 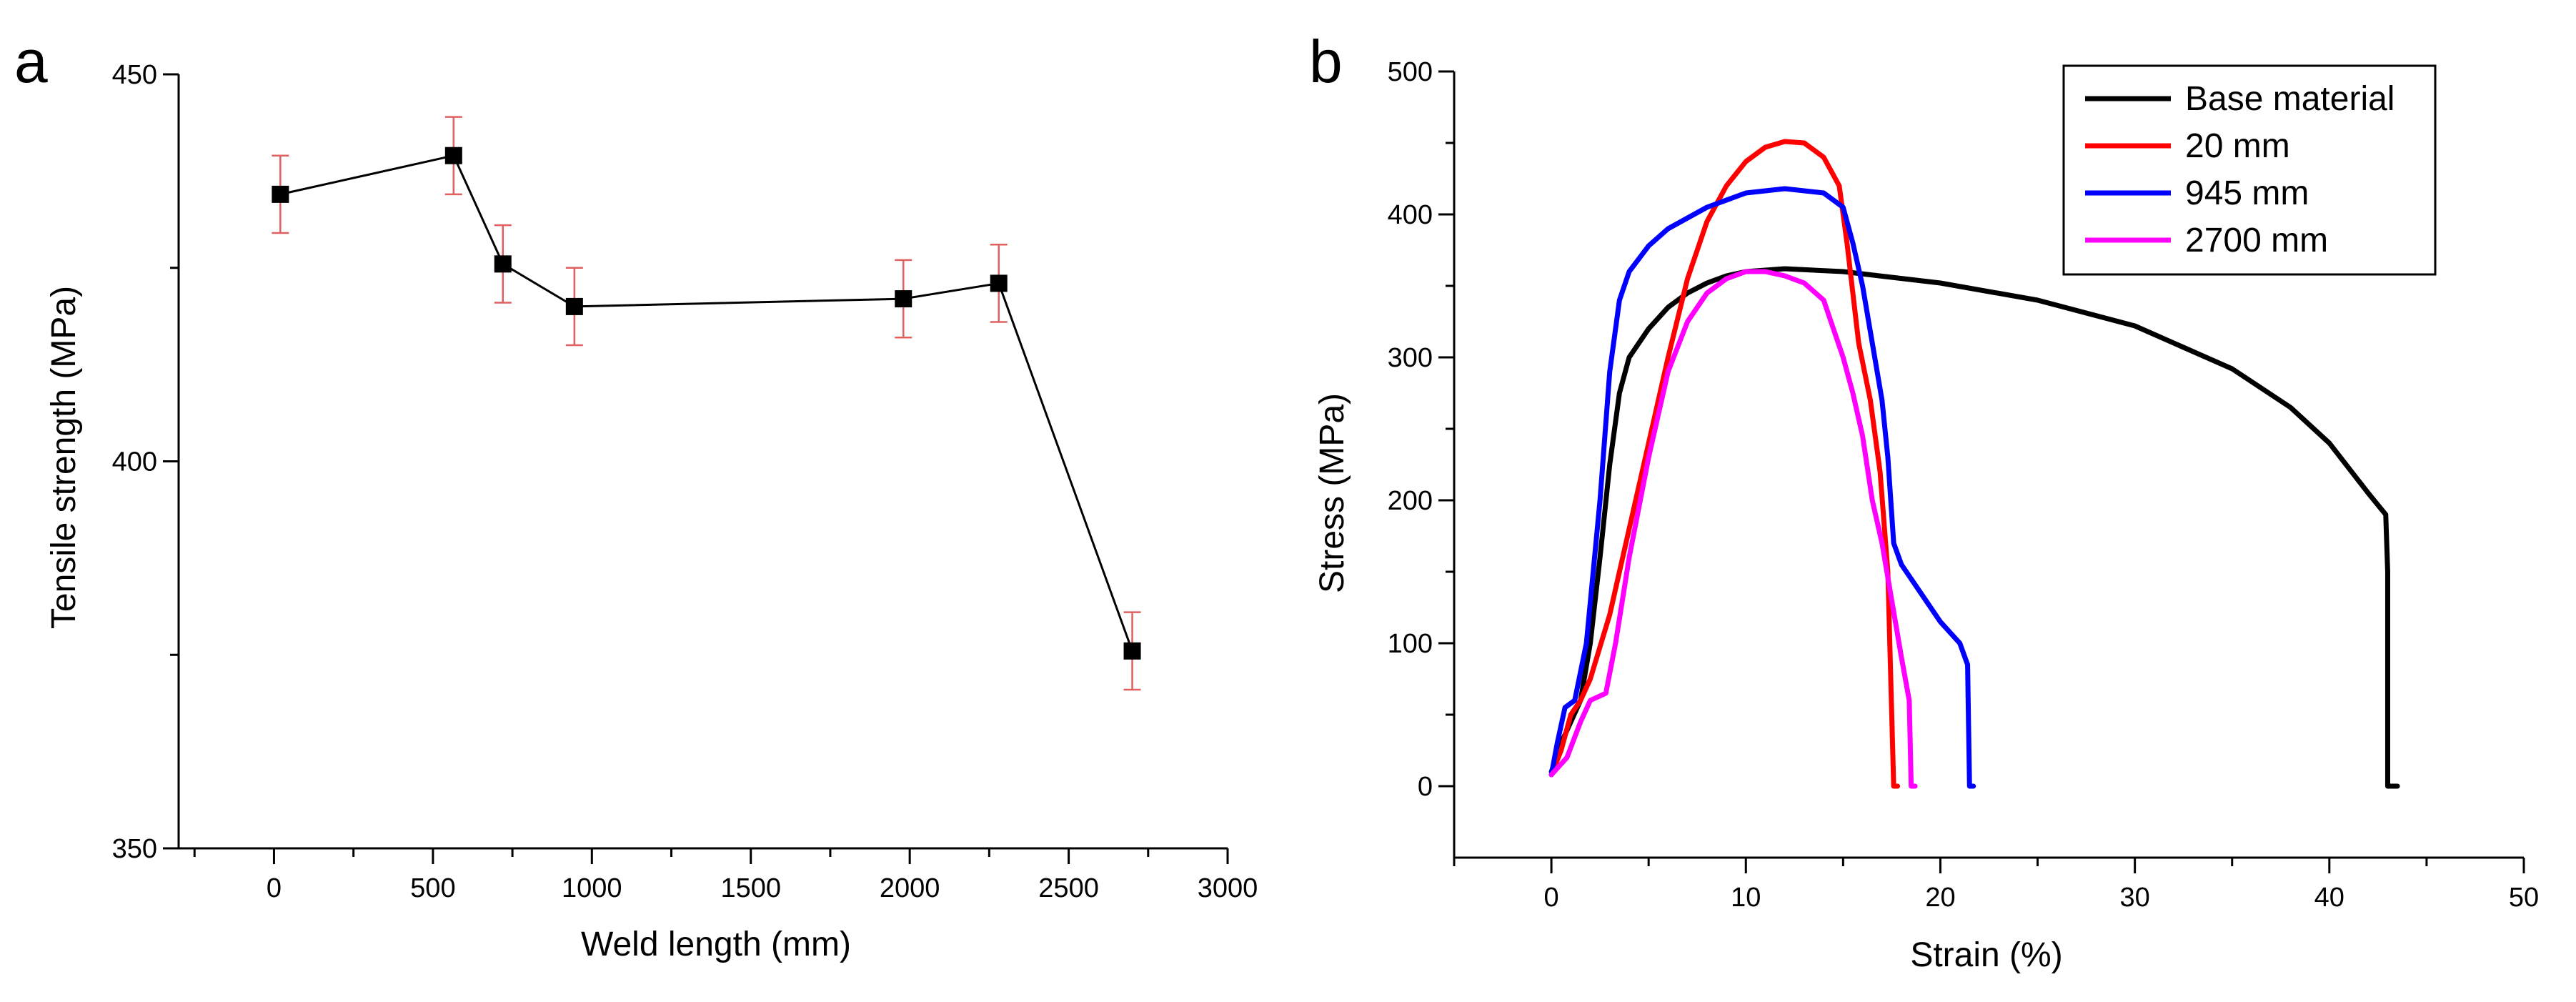 What do you see at coordinates (432, 888) in the screenshot?
I see `panel-a-x-tick-label: 500` at bounding box center [432, 888].